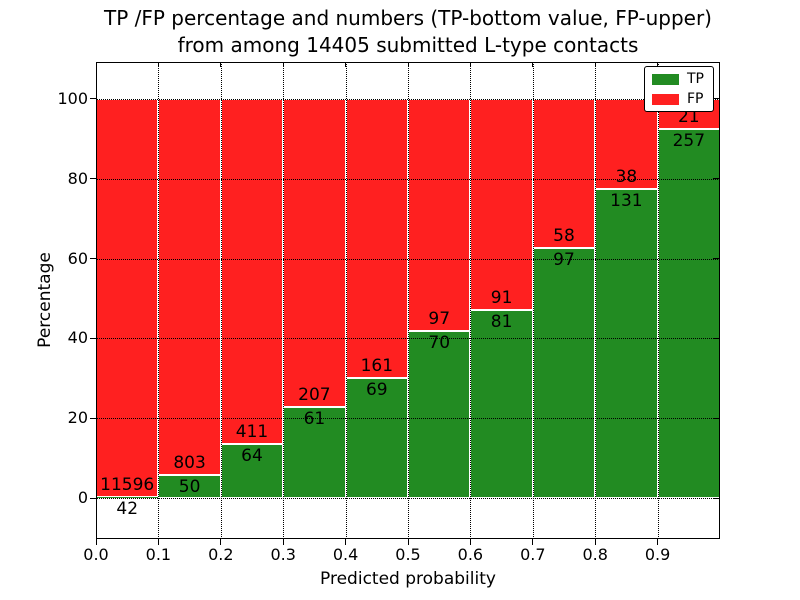 Image resolution: width=800 pixels, height=600 pixels. Describe the element at coordinates (439, 318) in the screenshot. I see `fp-count-label: 97` at that location.